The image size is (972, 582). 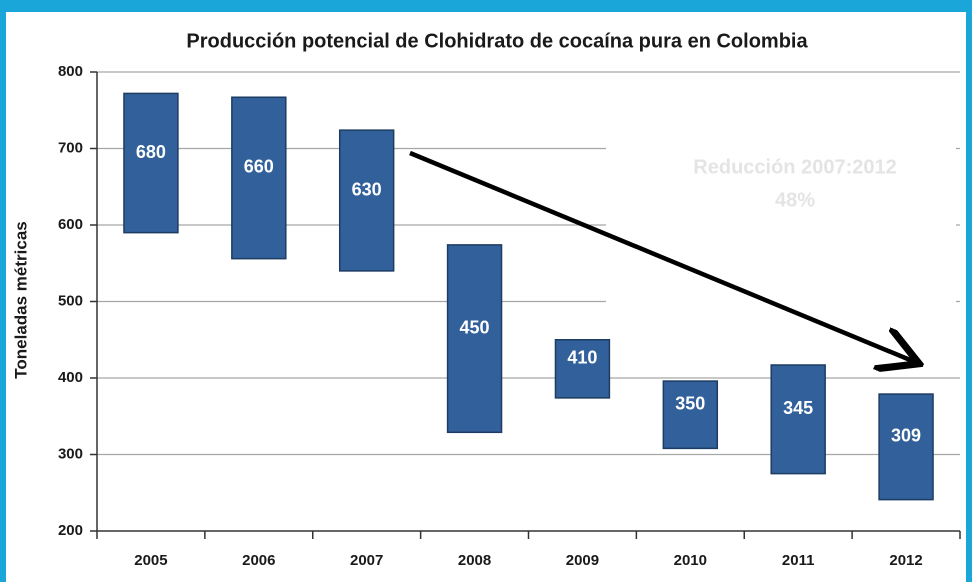 What do you see at coordinates (795, 200) in the screenshot?
I see `annotation: 48%` at bounding box center [795, 200].